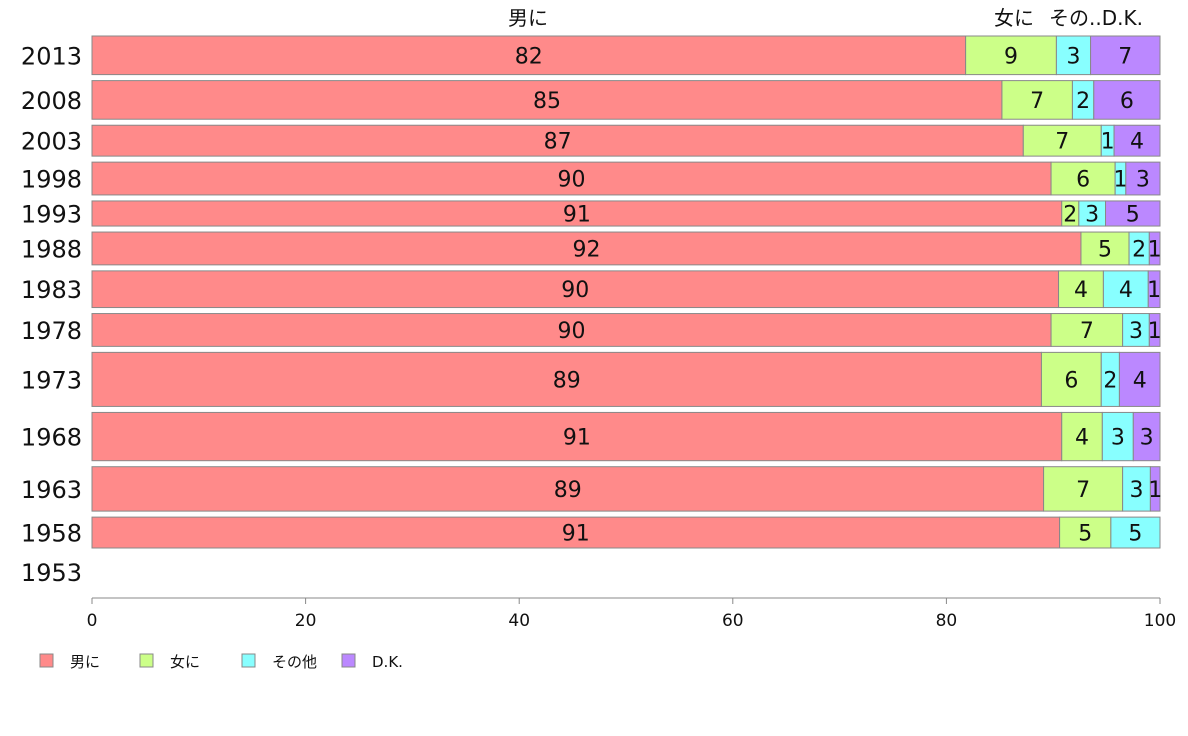 The height and width of the screenshot is (736, 1188). Describe the element at coordinates (51, 214) in the screenshot. I see `year-label: 1993` at that location.